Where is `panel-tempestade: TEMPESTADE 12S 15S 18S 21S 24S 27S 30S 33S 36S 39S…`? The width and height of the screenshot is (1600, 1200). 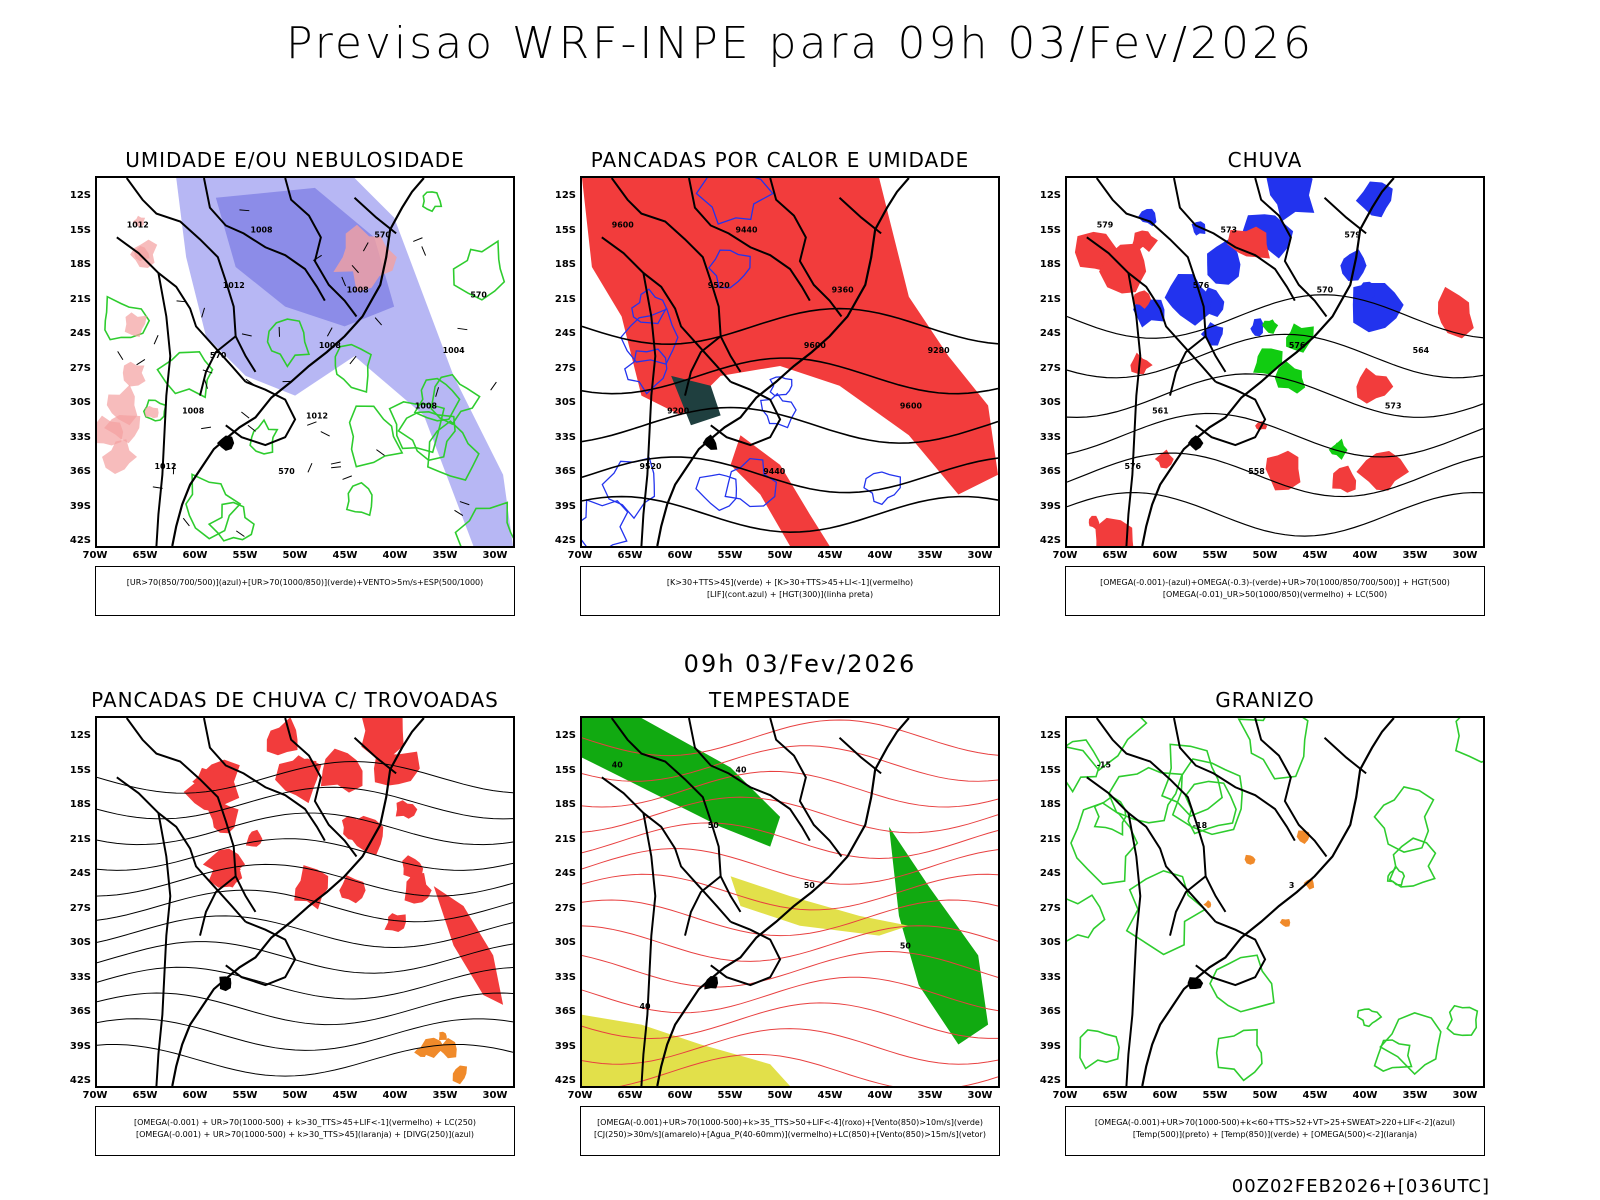
panel-tempestade: TEMPESTADE 12S 15S 18S 21S 24S 27S 30S 33S 36S 39S… is located at coordinates (780, 933).